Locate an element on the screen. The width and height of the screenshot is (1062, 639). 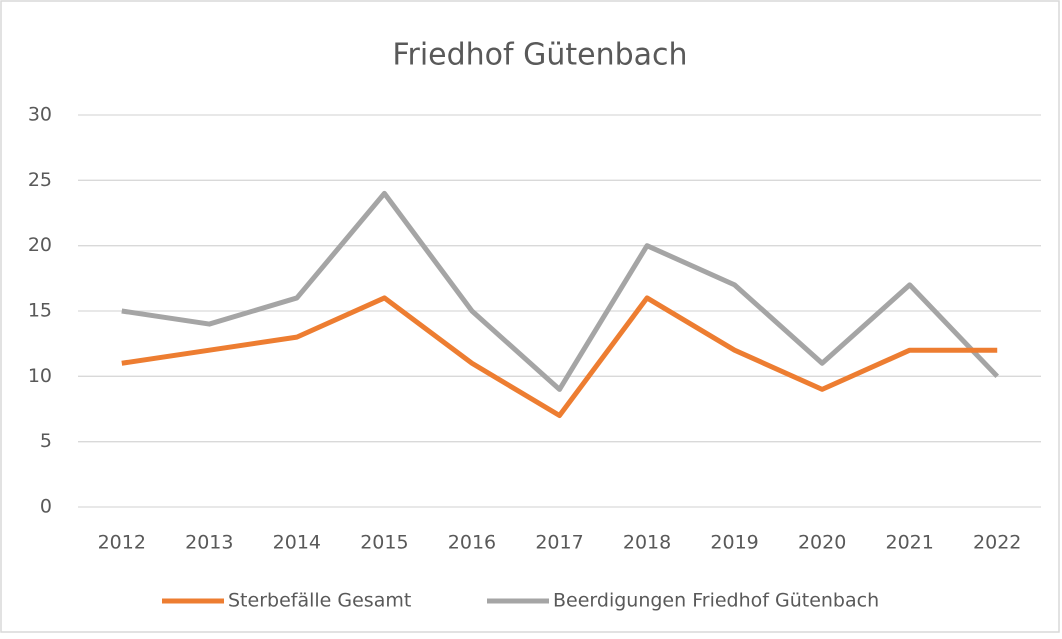
x-tick-label: 2015 is located at coordinates (384, 543).